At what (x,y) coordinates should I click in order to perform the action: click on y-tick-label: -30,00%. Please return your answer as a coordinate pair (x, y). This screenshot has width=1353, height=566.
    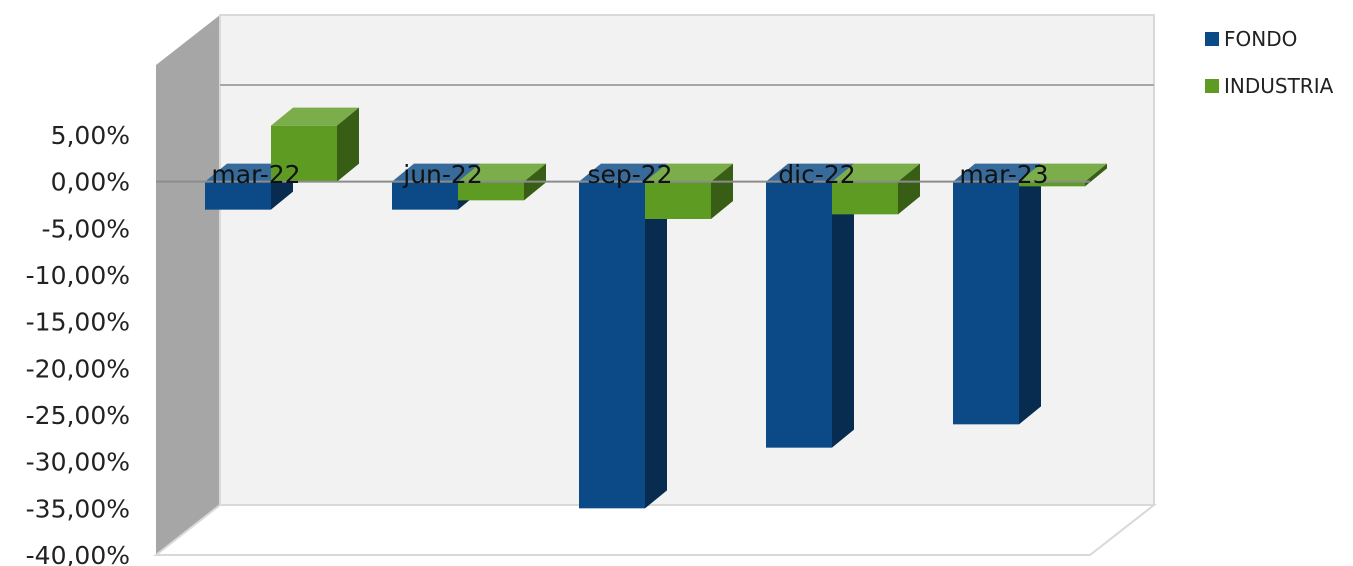
    Looking at the image, I should click on (78, 462).